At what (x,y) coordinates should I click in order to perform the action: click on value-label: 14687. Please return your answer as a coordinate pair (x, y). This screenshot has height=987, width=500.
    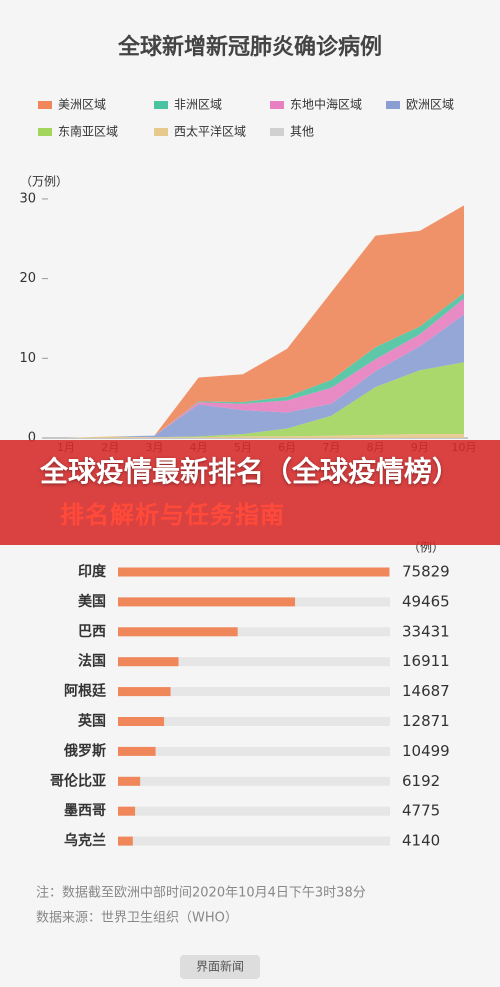
    Looking at the image, I should click on (426, 691).